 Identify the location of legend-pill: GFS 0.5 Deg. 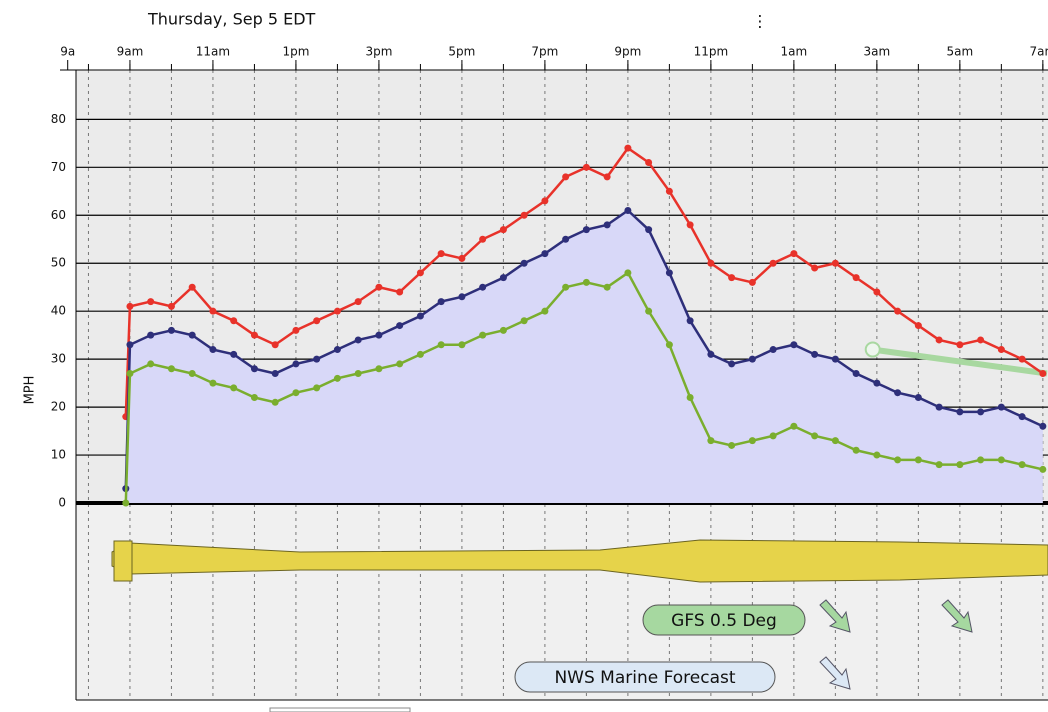
(724, 620).